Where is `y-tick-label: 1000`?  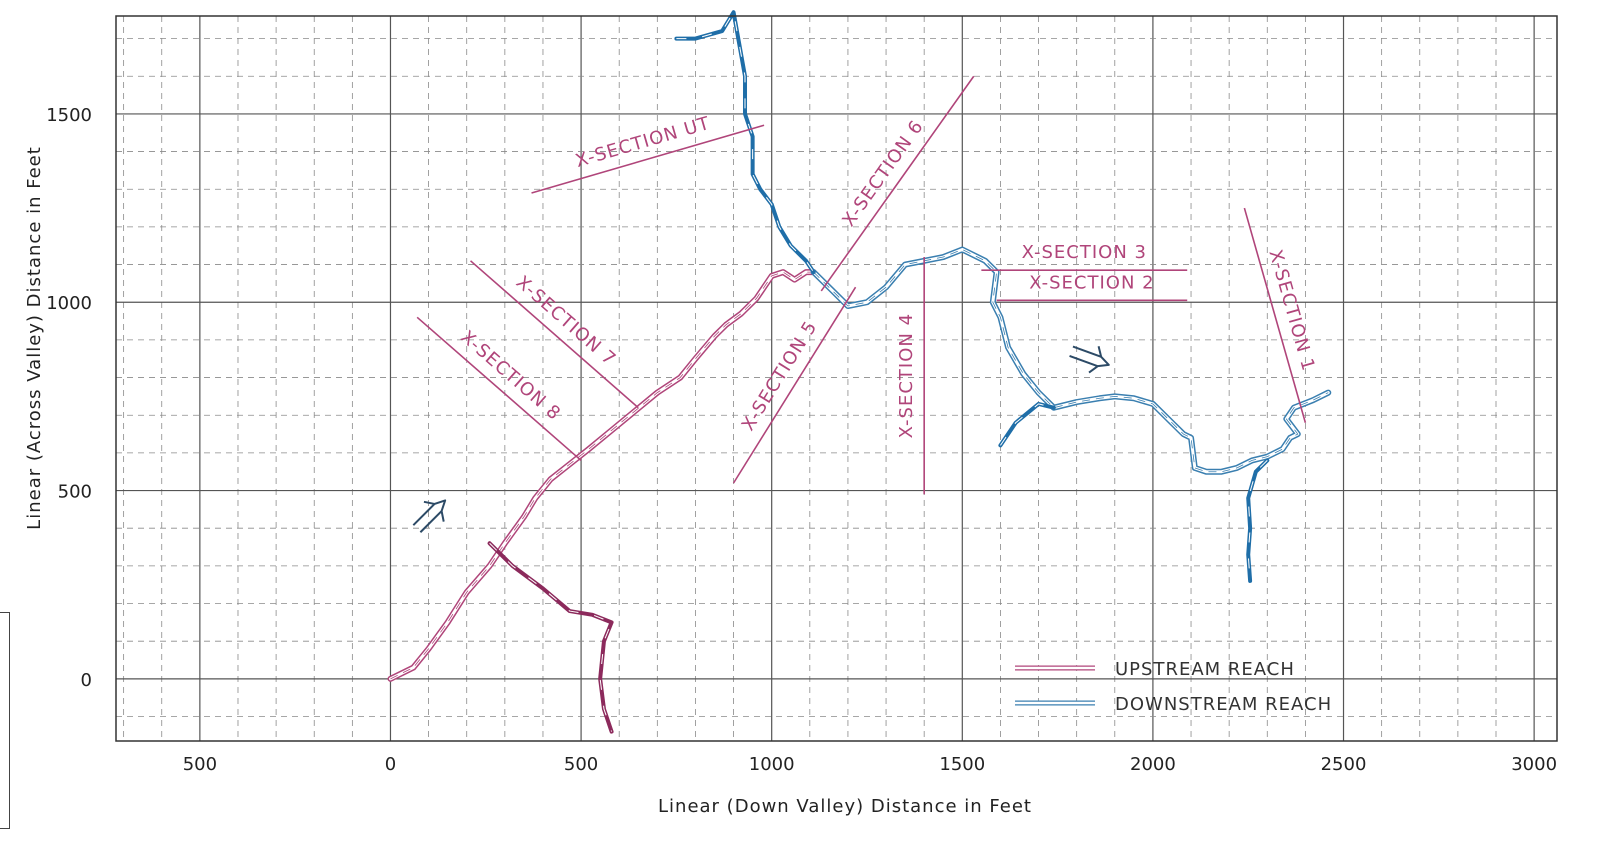 y-tick-label: 1000 is located at coordinates (69, 303).